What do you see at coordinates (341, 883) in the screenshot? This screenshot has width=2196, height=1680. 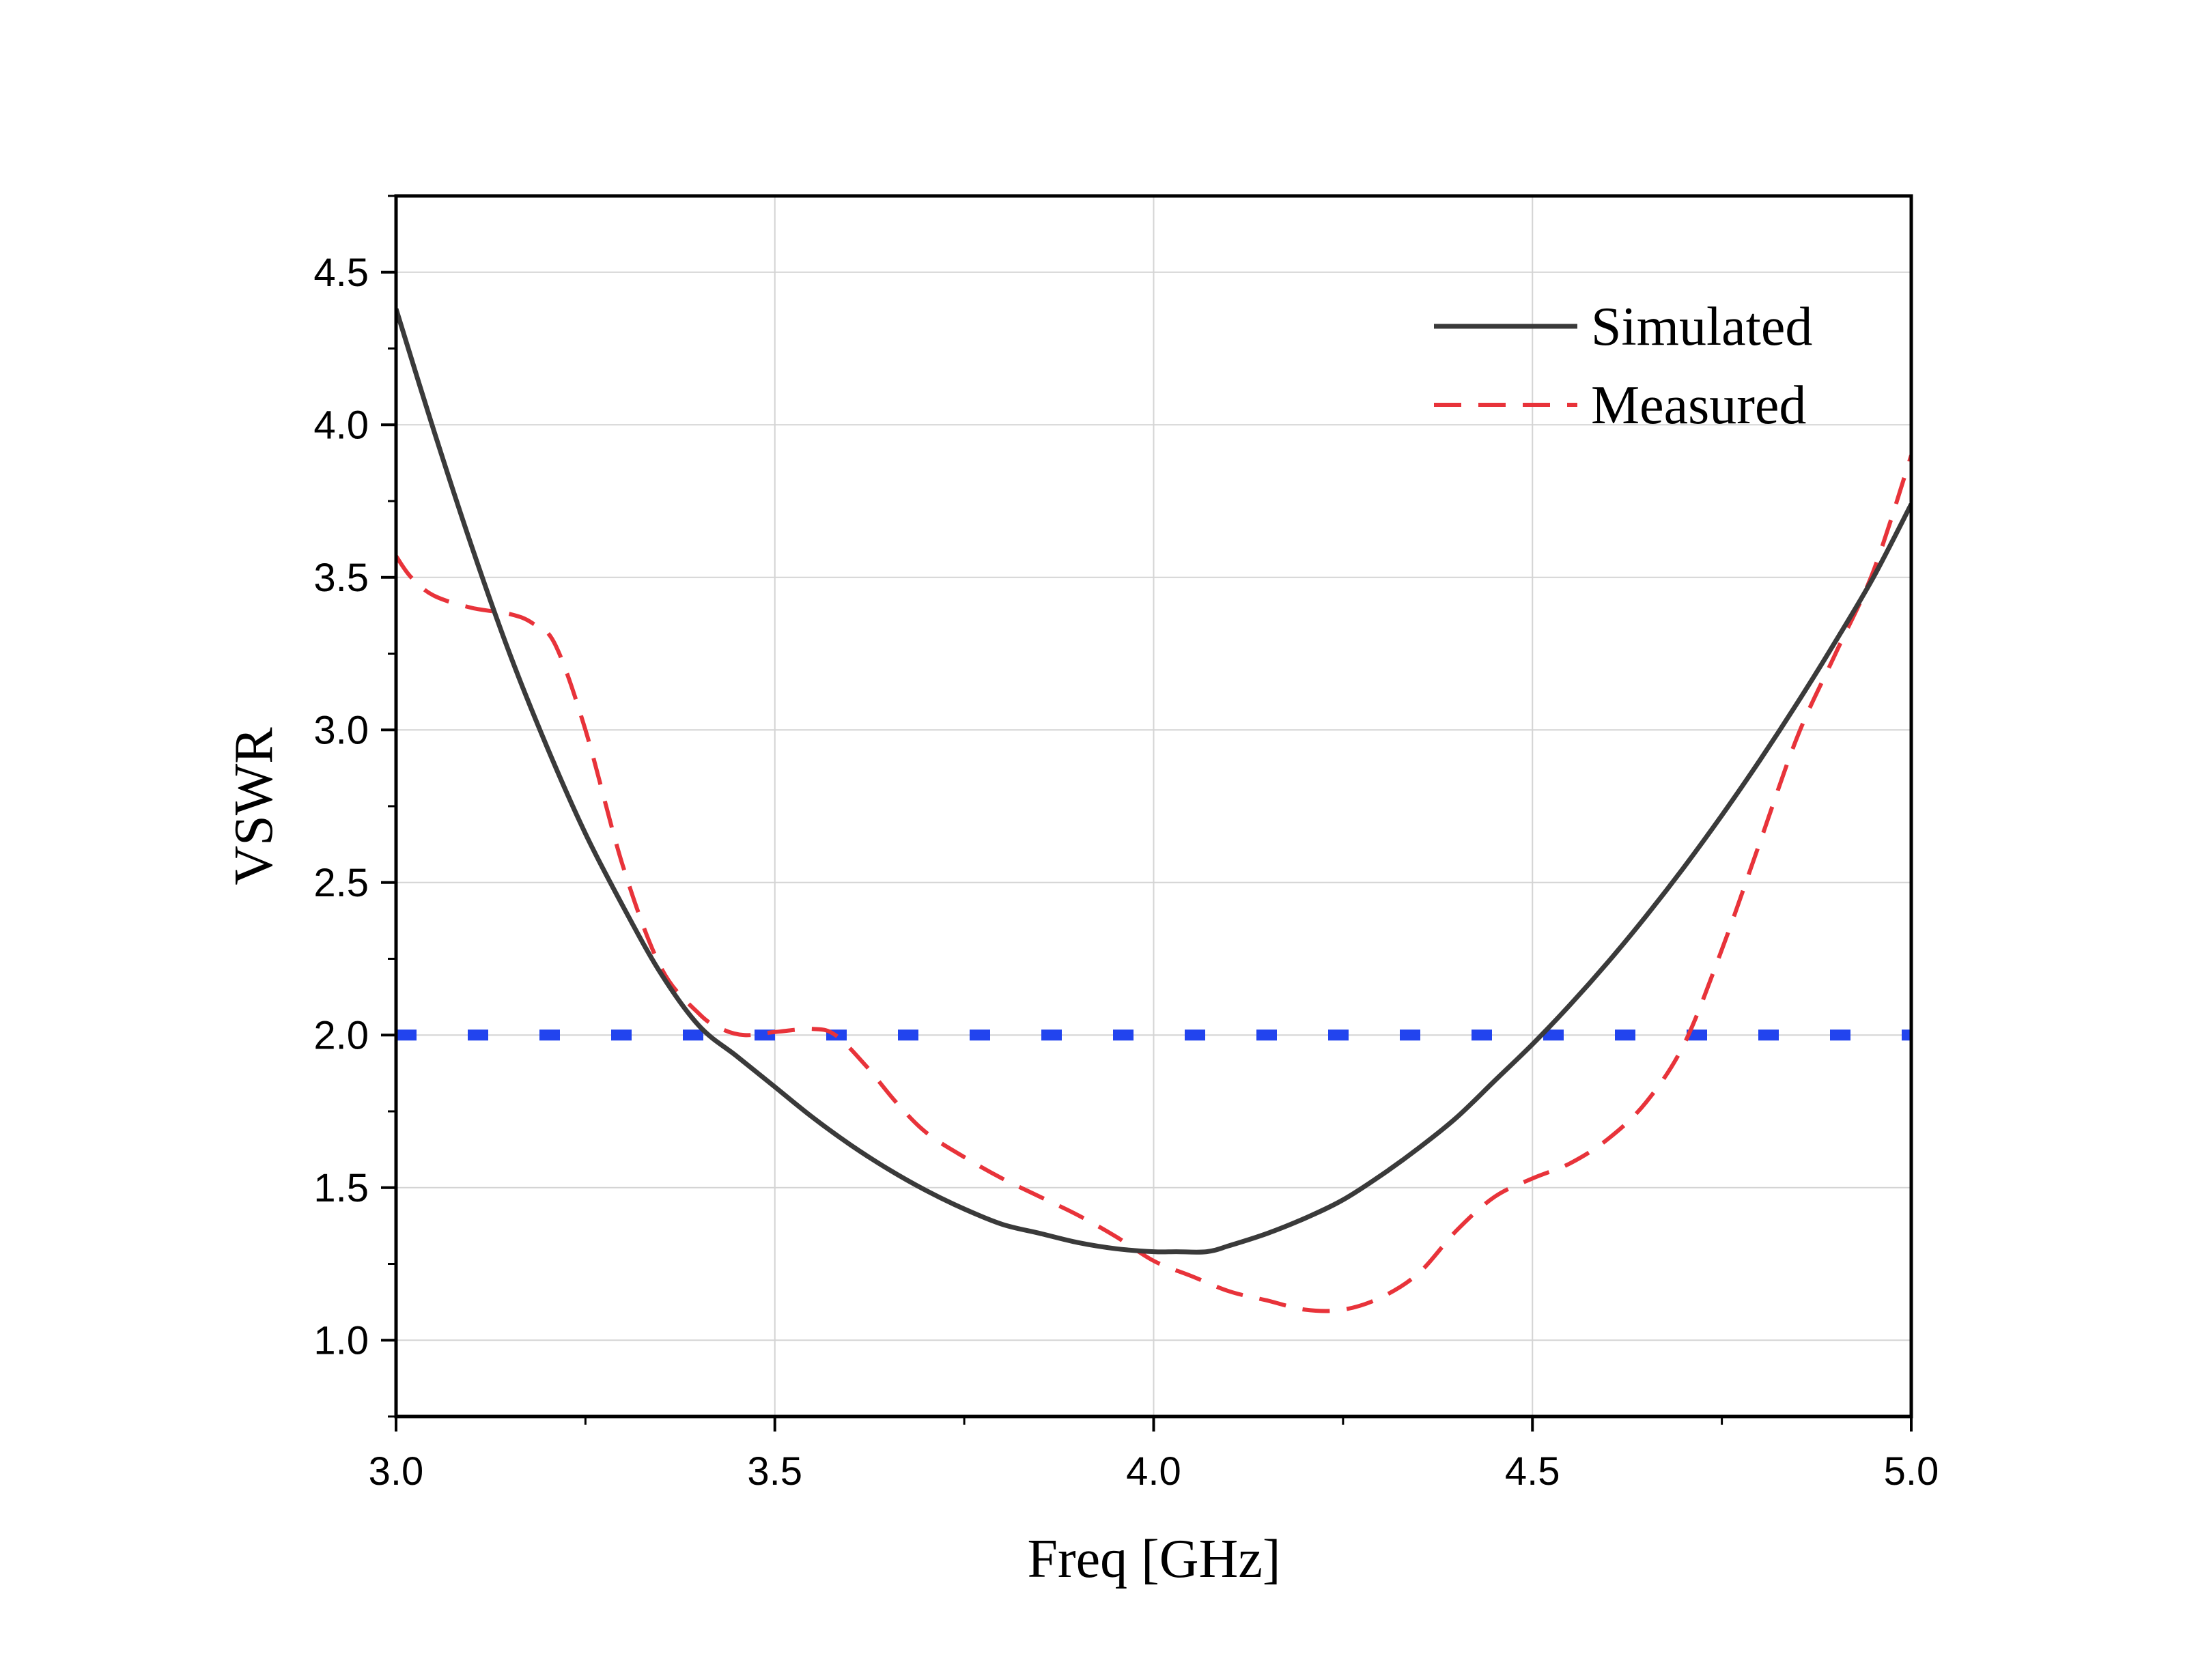 I see `y-tick-label: 2.5` at bounding box center [341, 883].